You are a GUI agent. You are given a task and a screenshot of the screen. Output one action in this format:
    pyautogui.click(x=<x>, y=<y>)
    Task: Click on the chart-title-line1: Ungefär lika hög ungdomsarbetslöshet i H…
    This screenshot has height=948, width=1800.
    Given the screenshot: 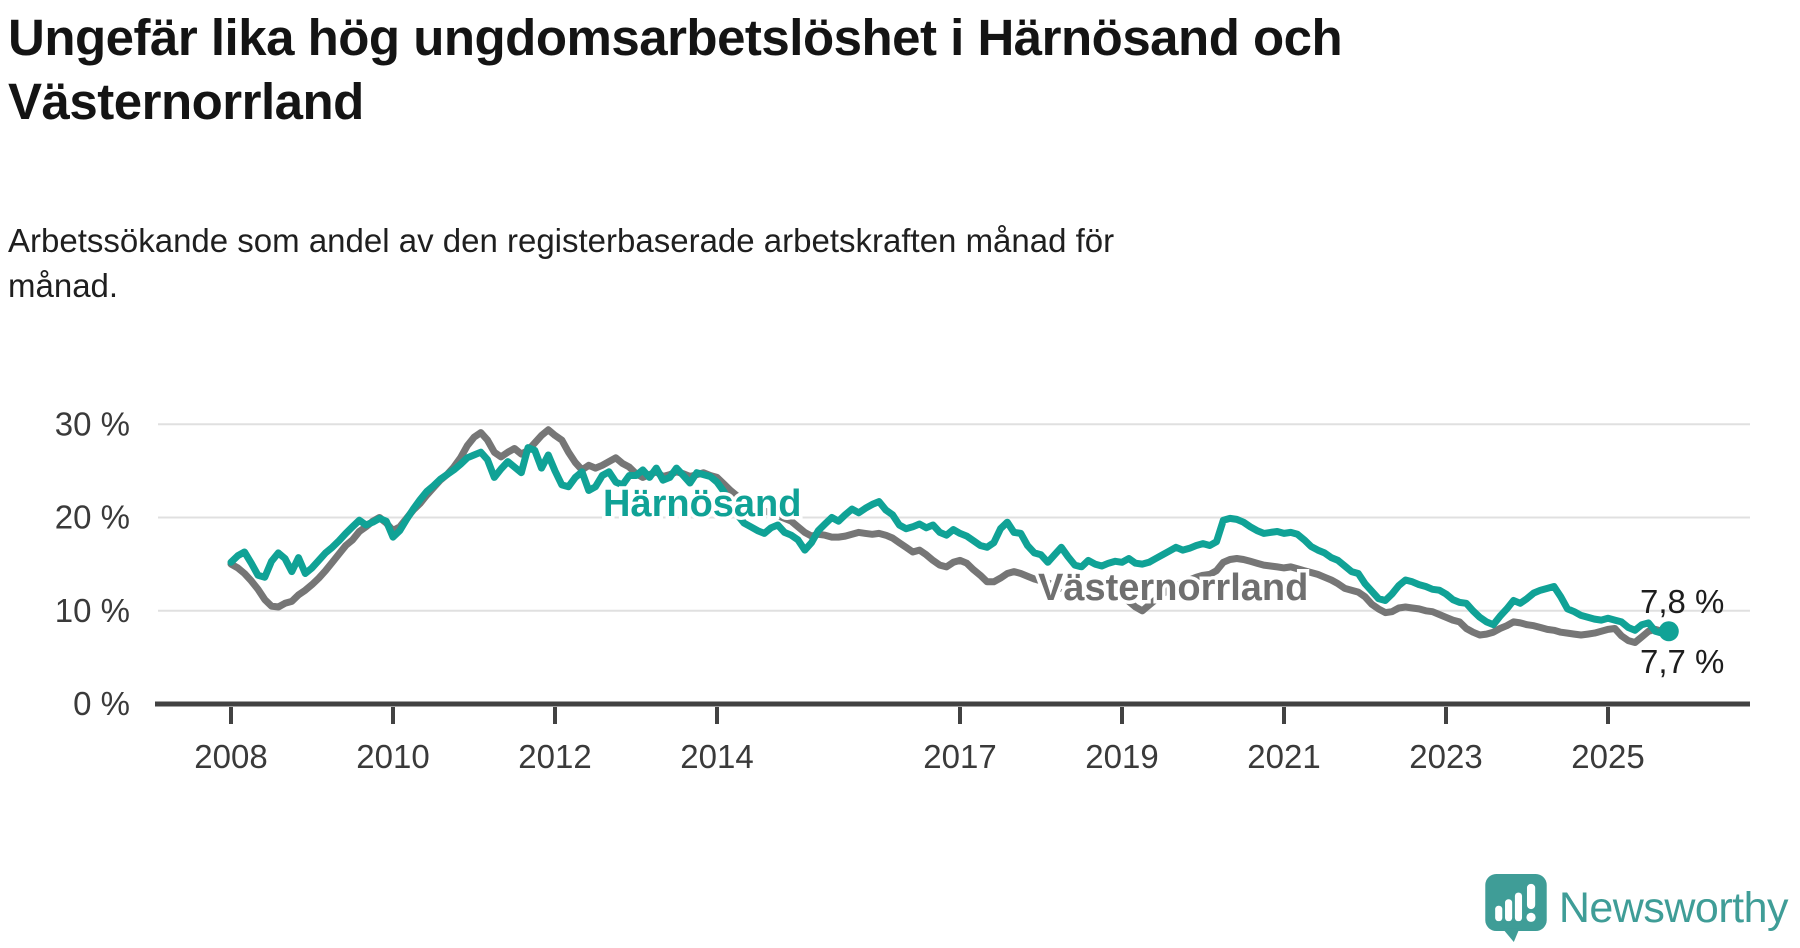 What is the action you would take?
    pyautogui.click(x=675, y=37)
    